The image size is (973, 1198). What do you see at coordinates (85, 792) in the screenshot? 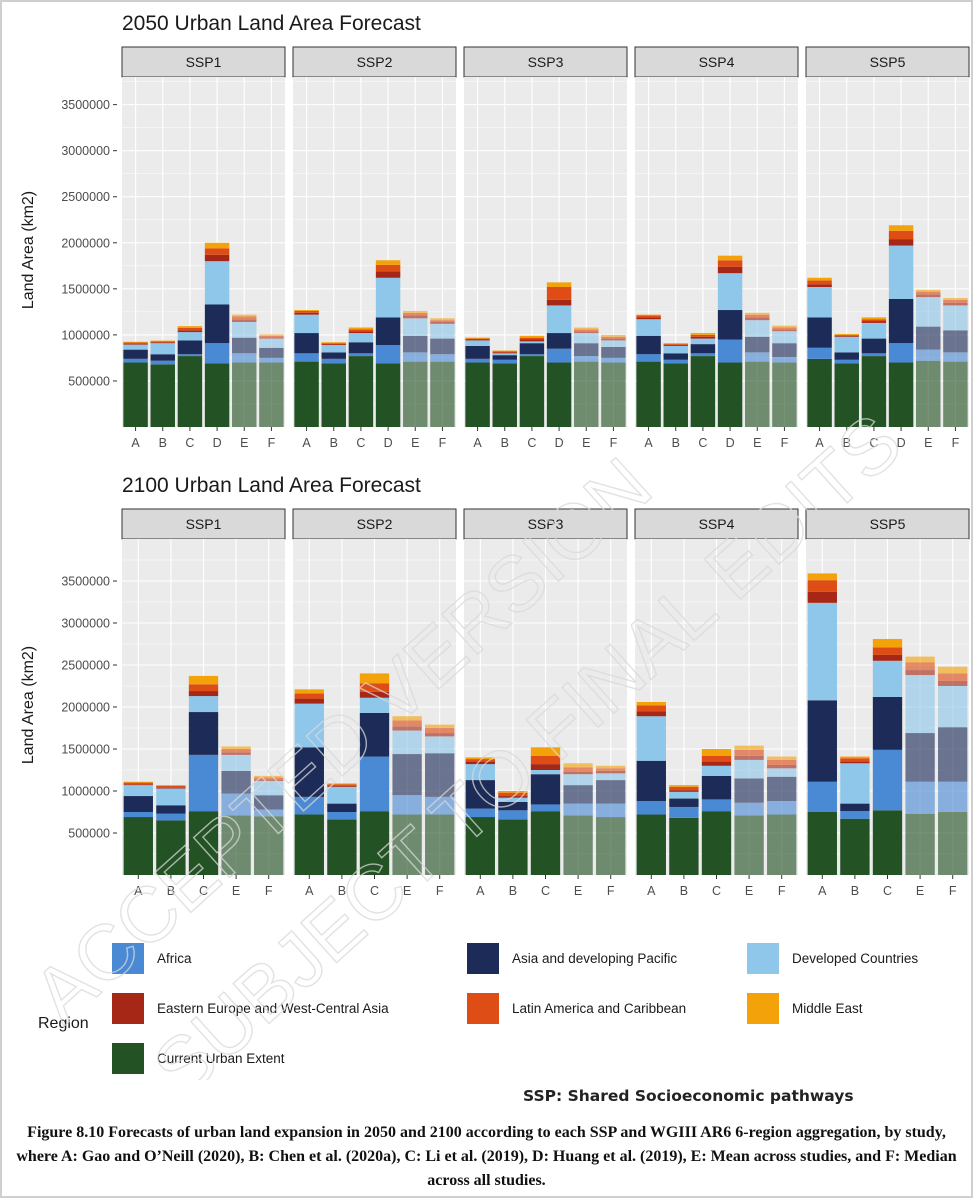
I see `y-tick-label: 1000000` at bounding box center [85, 792].